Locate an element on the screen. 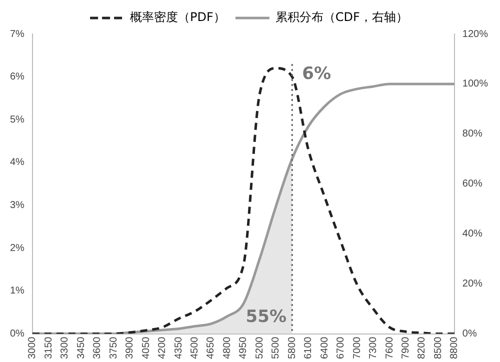 The width and height of the screenshot is (500, 362). x-tick-label: 3000 is located at coordinates (32, 348).